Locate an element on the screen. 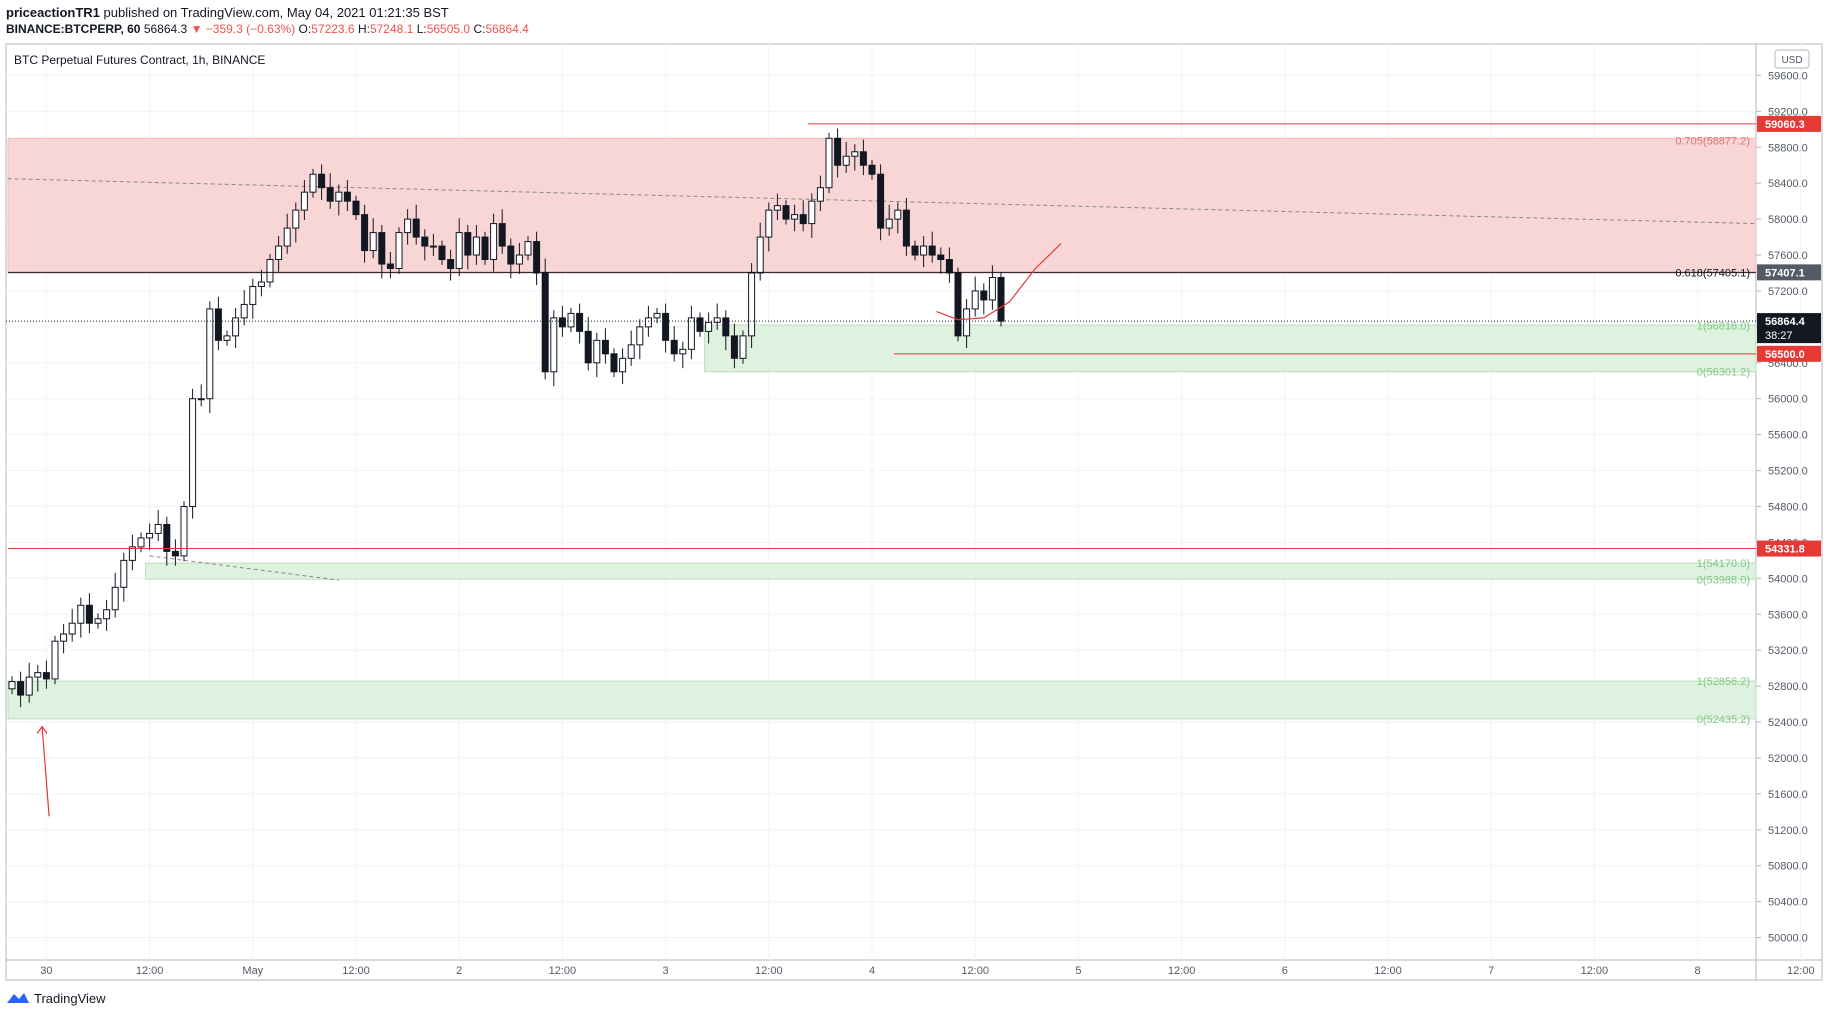  y-tick-label: 52000.0 is located at coordinates (1788, 759).